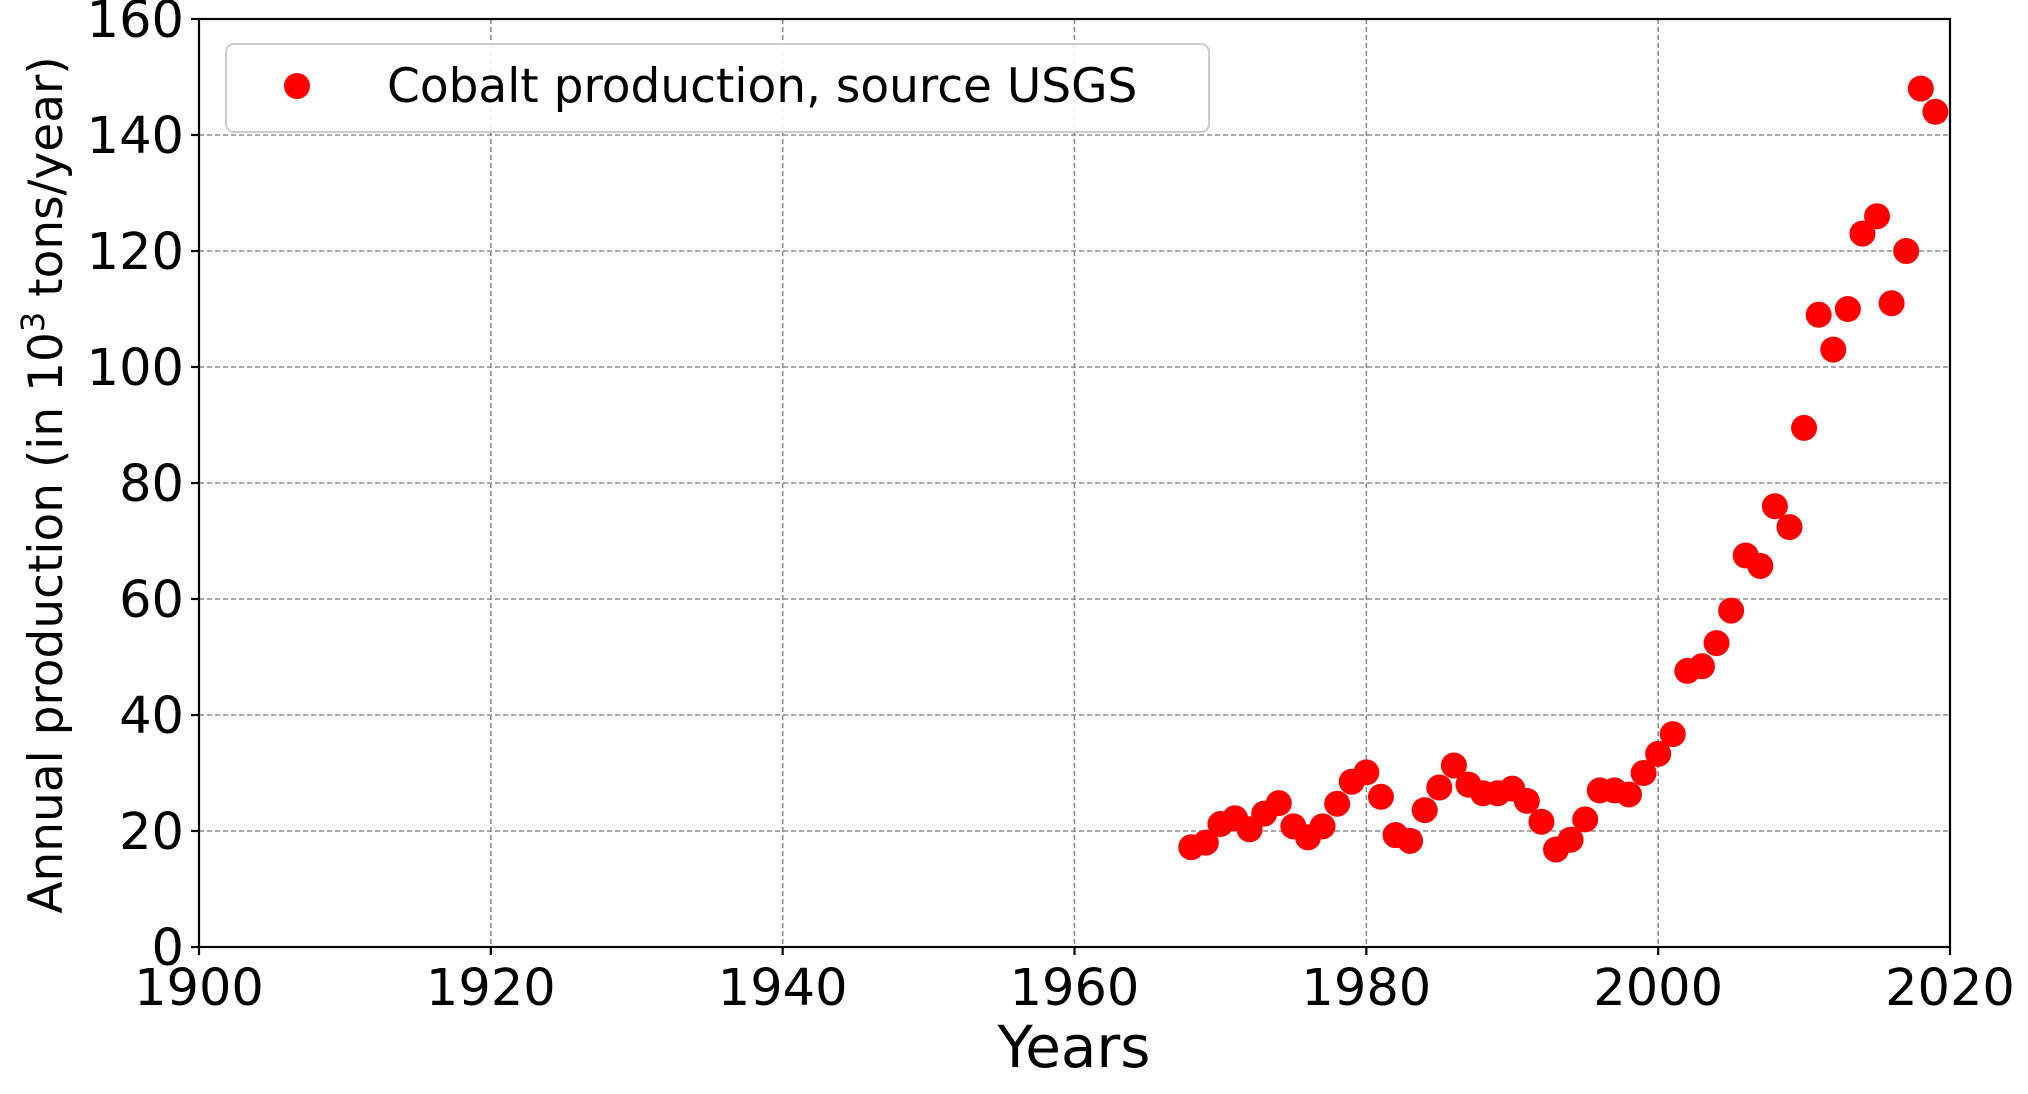 The width and height of the screenshot is (2028, 1094). What do you see at coordinates (1950, 988) in the screenshot?
I see `x-tick-label: 2020` at bounding box center [1950, 988].